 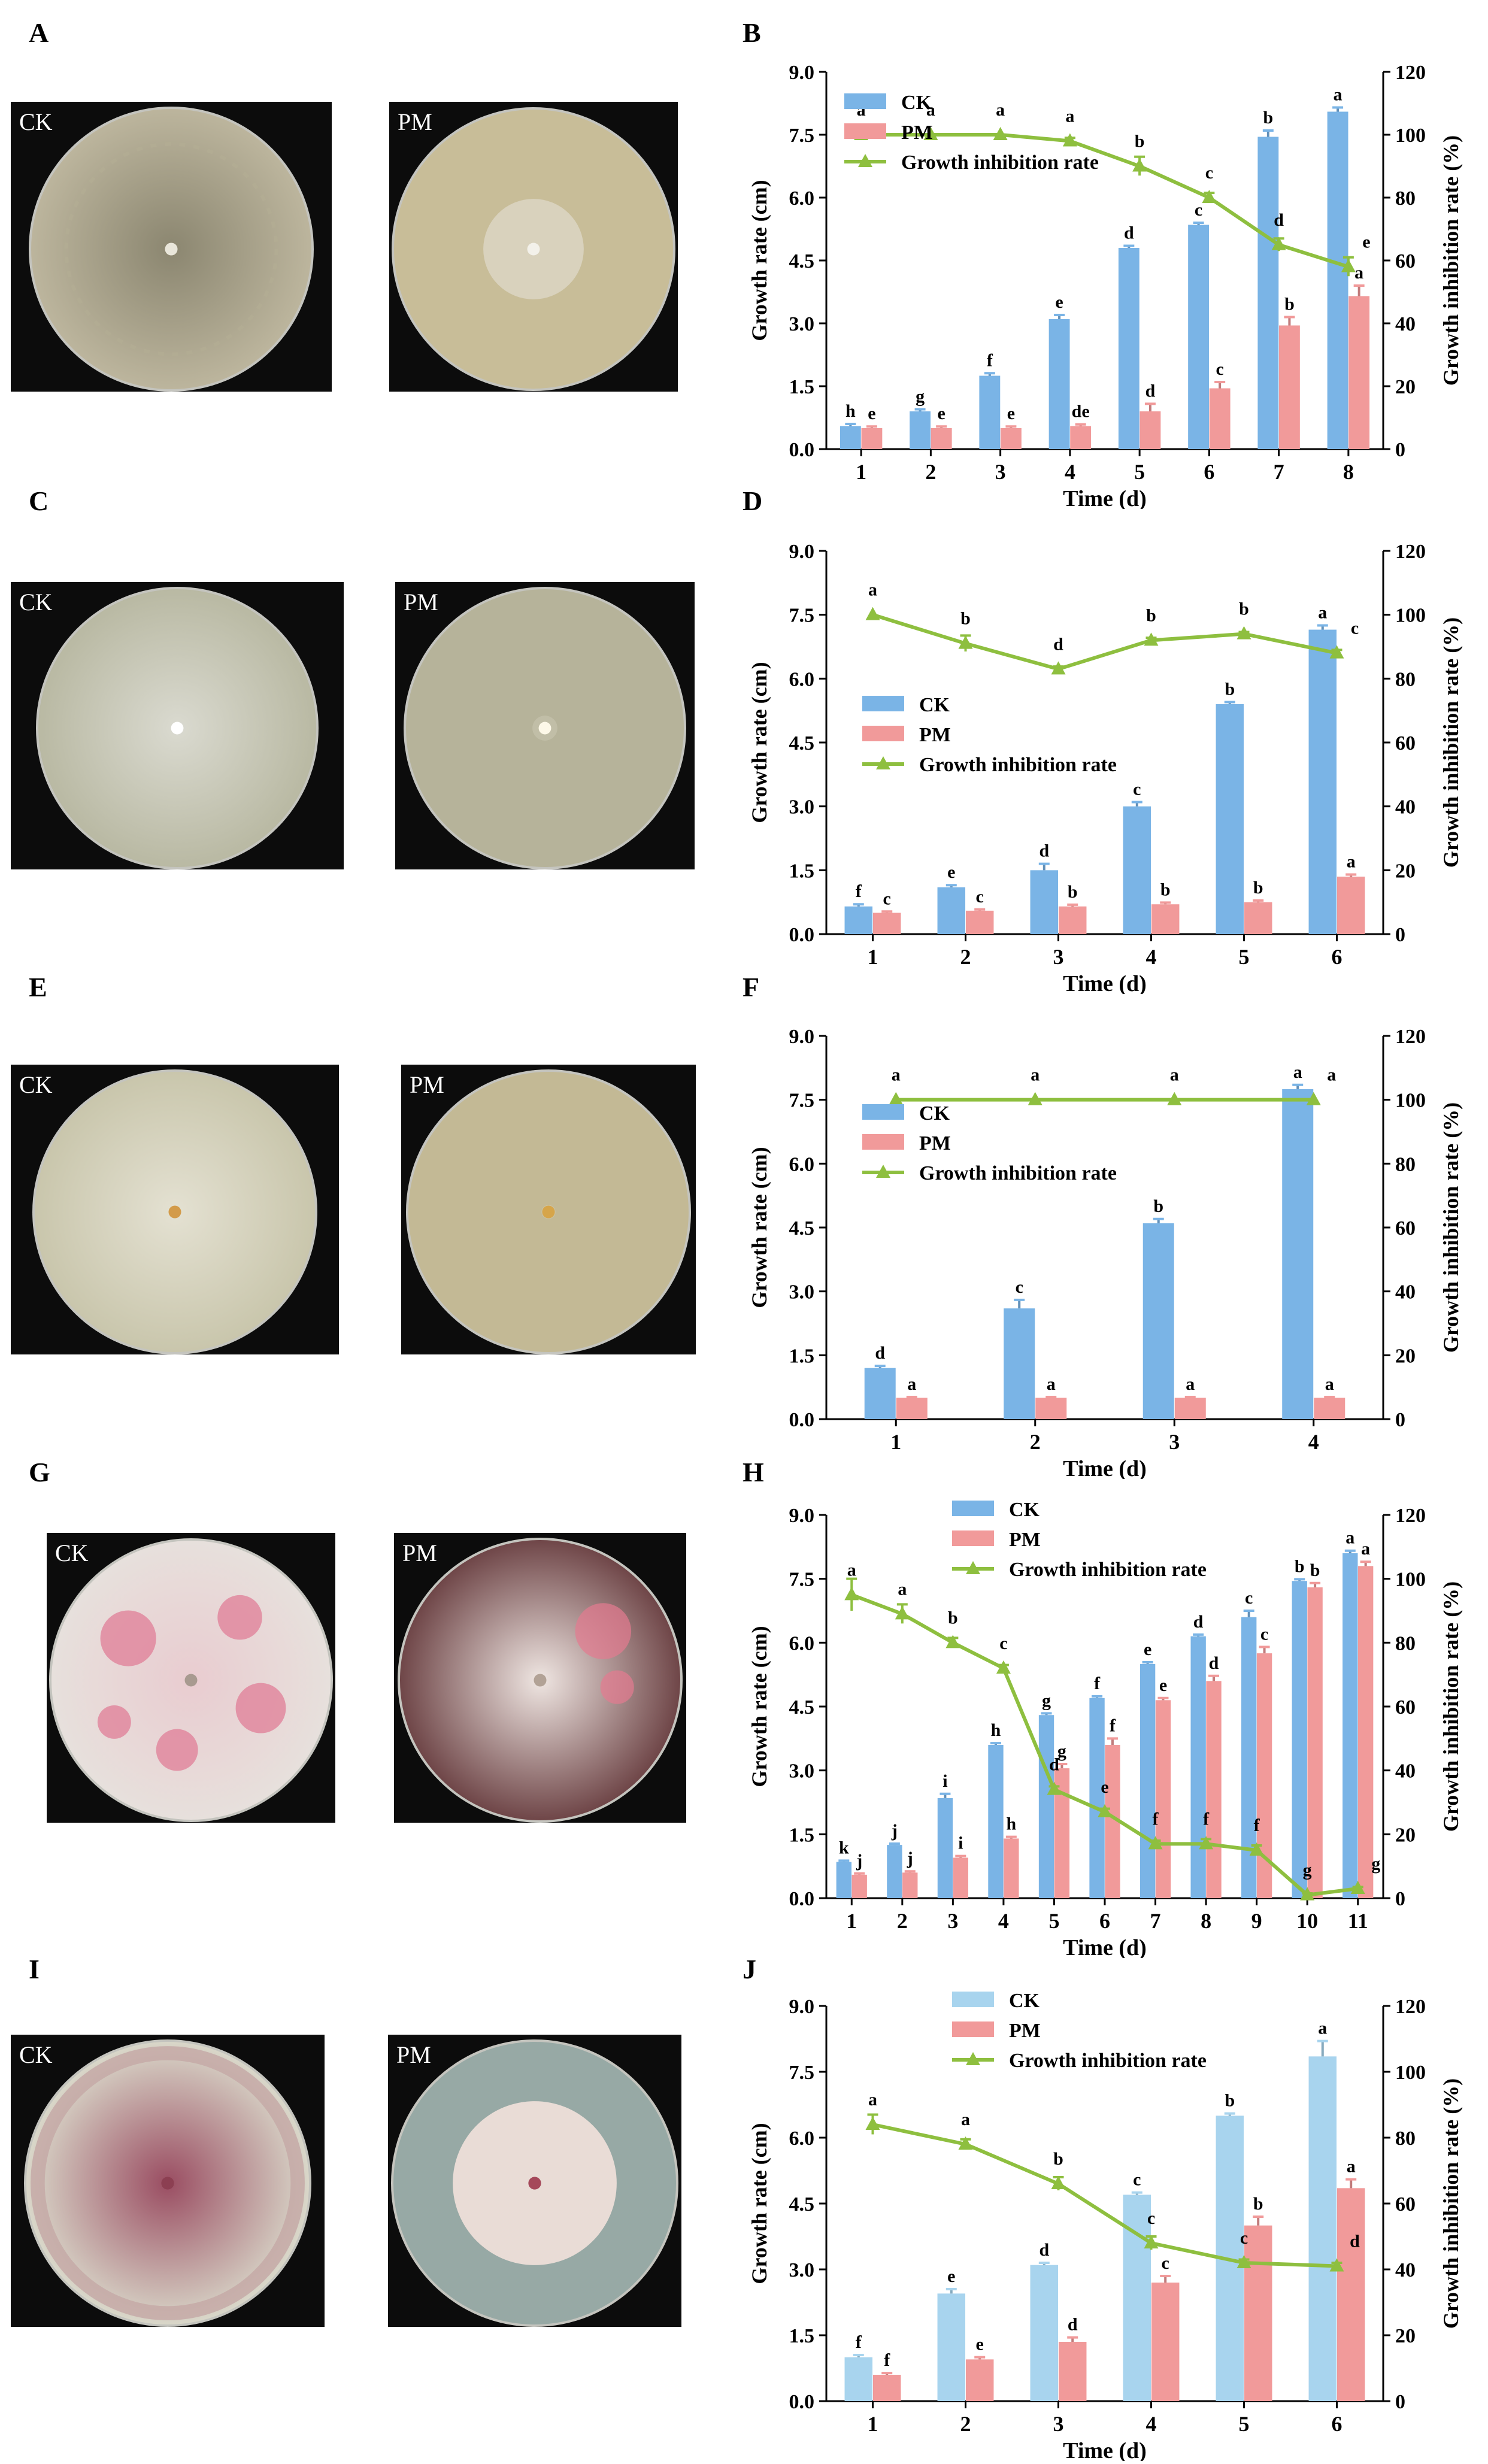 What do you see at coordinates (1400, 2402) in the screenshot?
I see `y2-tick-label: 0` at bounding box center [1400, 2402].